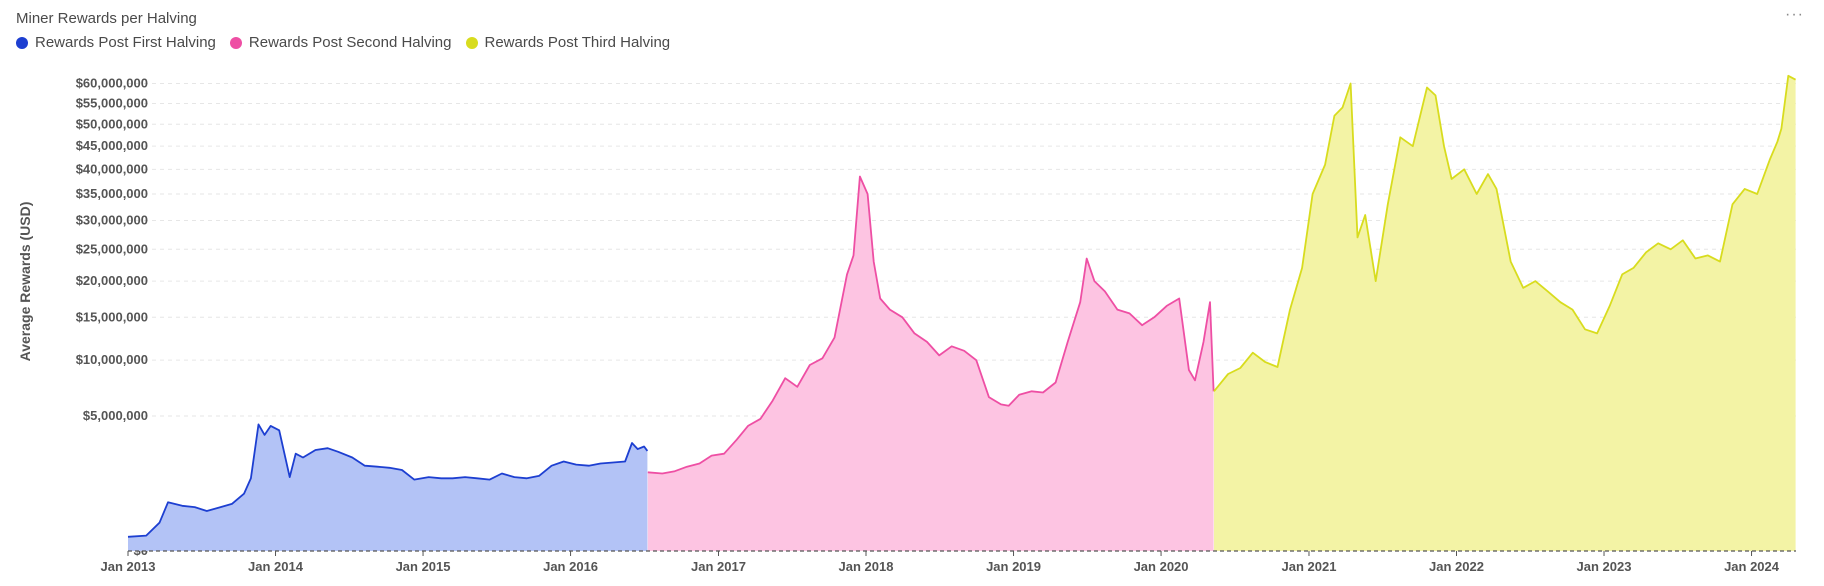 The image size is (1824, 586). Describe the element at coordinates (112, 248) in the screenshot. I see `y-tick-label: $25,000,000` at that location.